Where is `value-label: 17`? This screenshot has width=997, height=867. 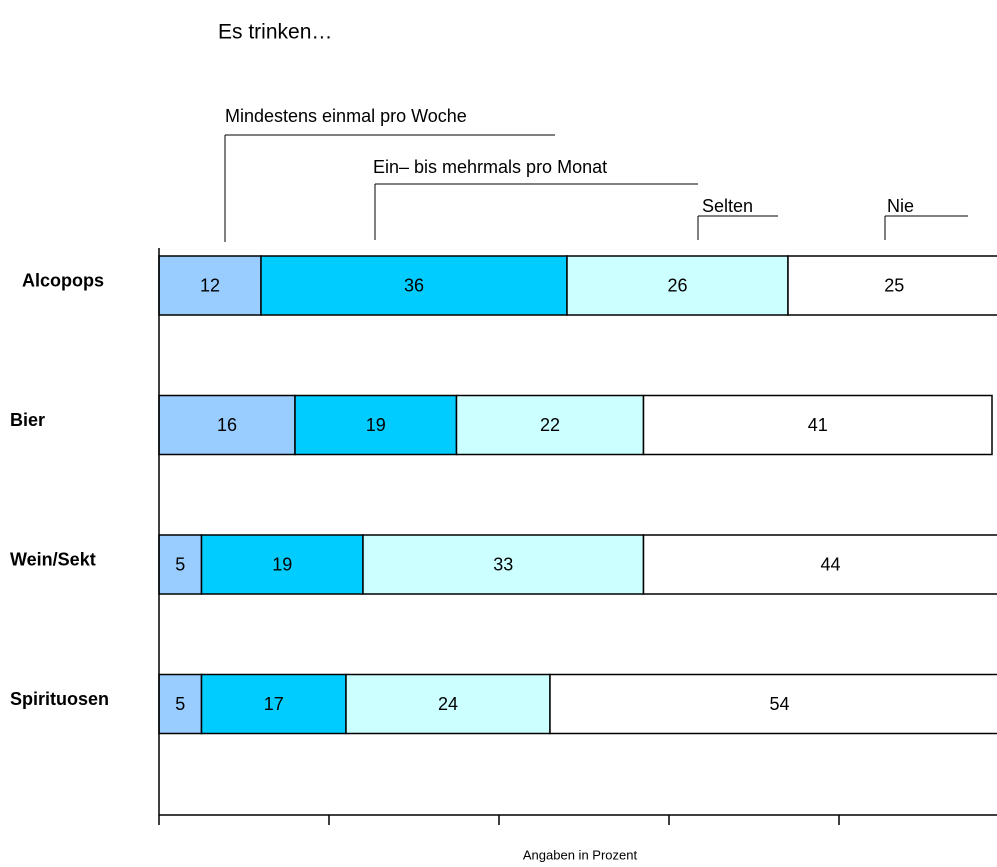 value-label: 17 is located at coordinates (274, 704).